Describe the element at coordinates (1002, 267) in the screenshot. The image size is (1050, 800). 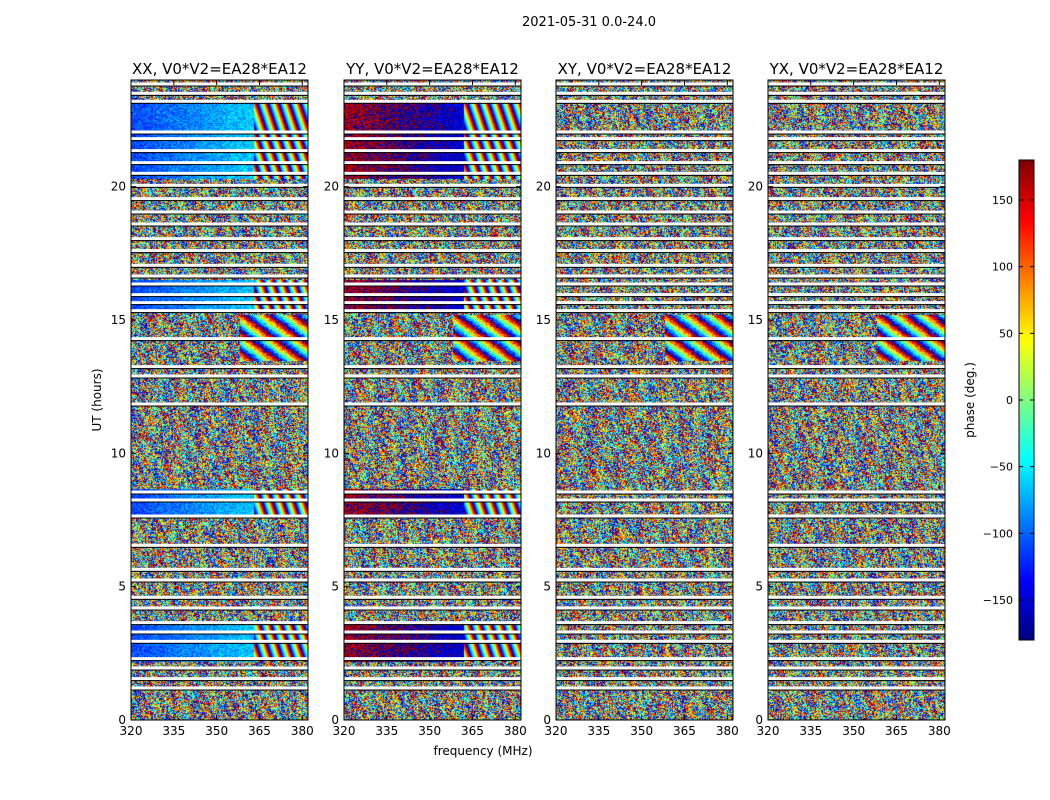
I see `colorbar-tick-label: 100` at that location.